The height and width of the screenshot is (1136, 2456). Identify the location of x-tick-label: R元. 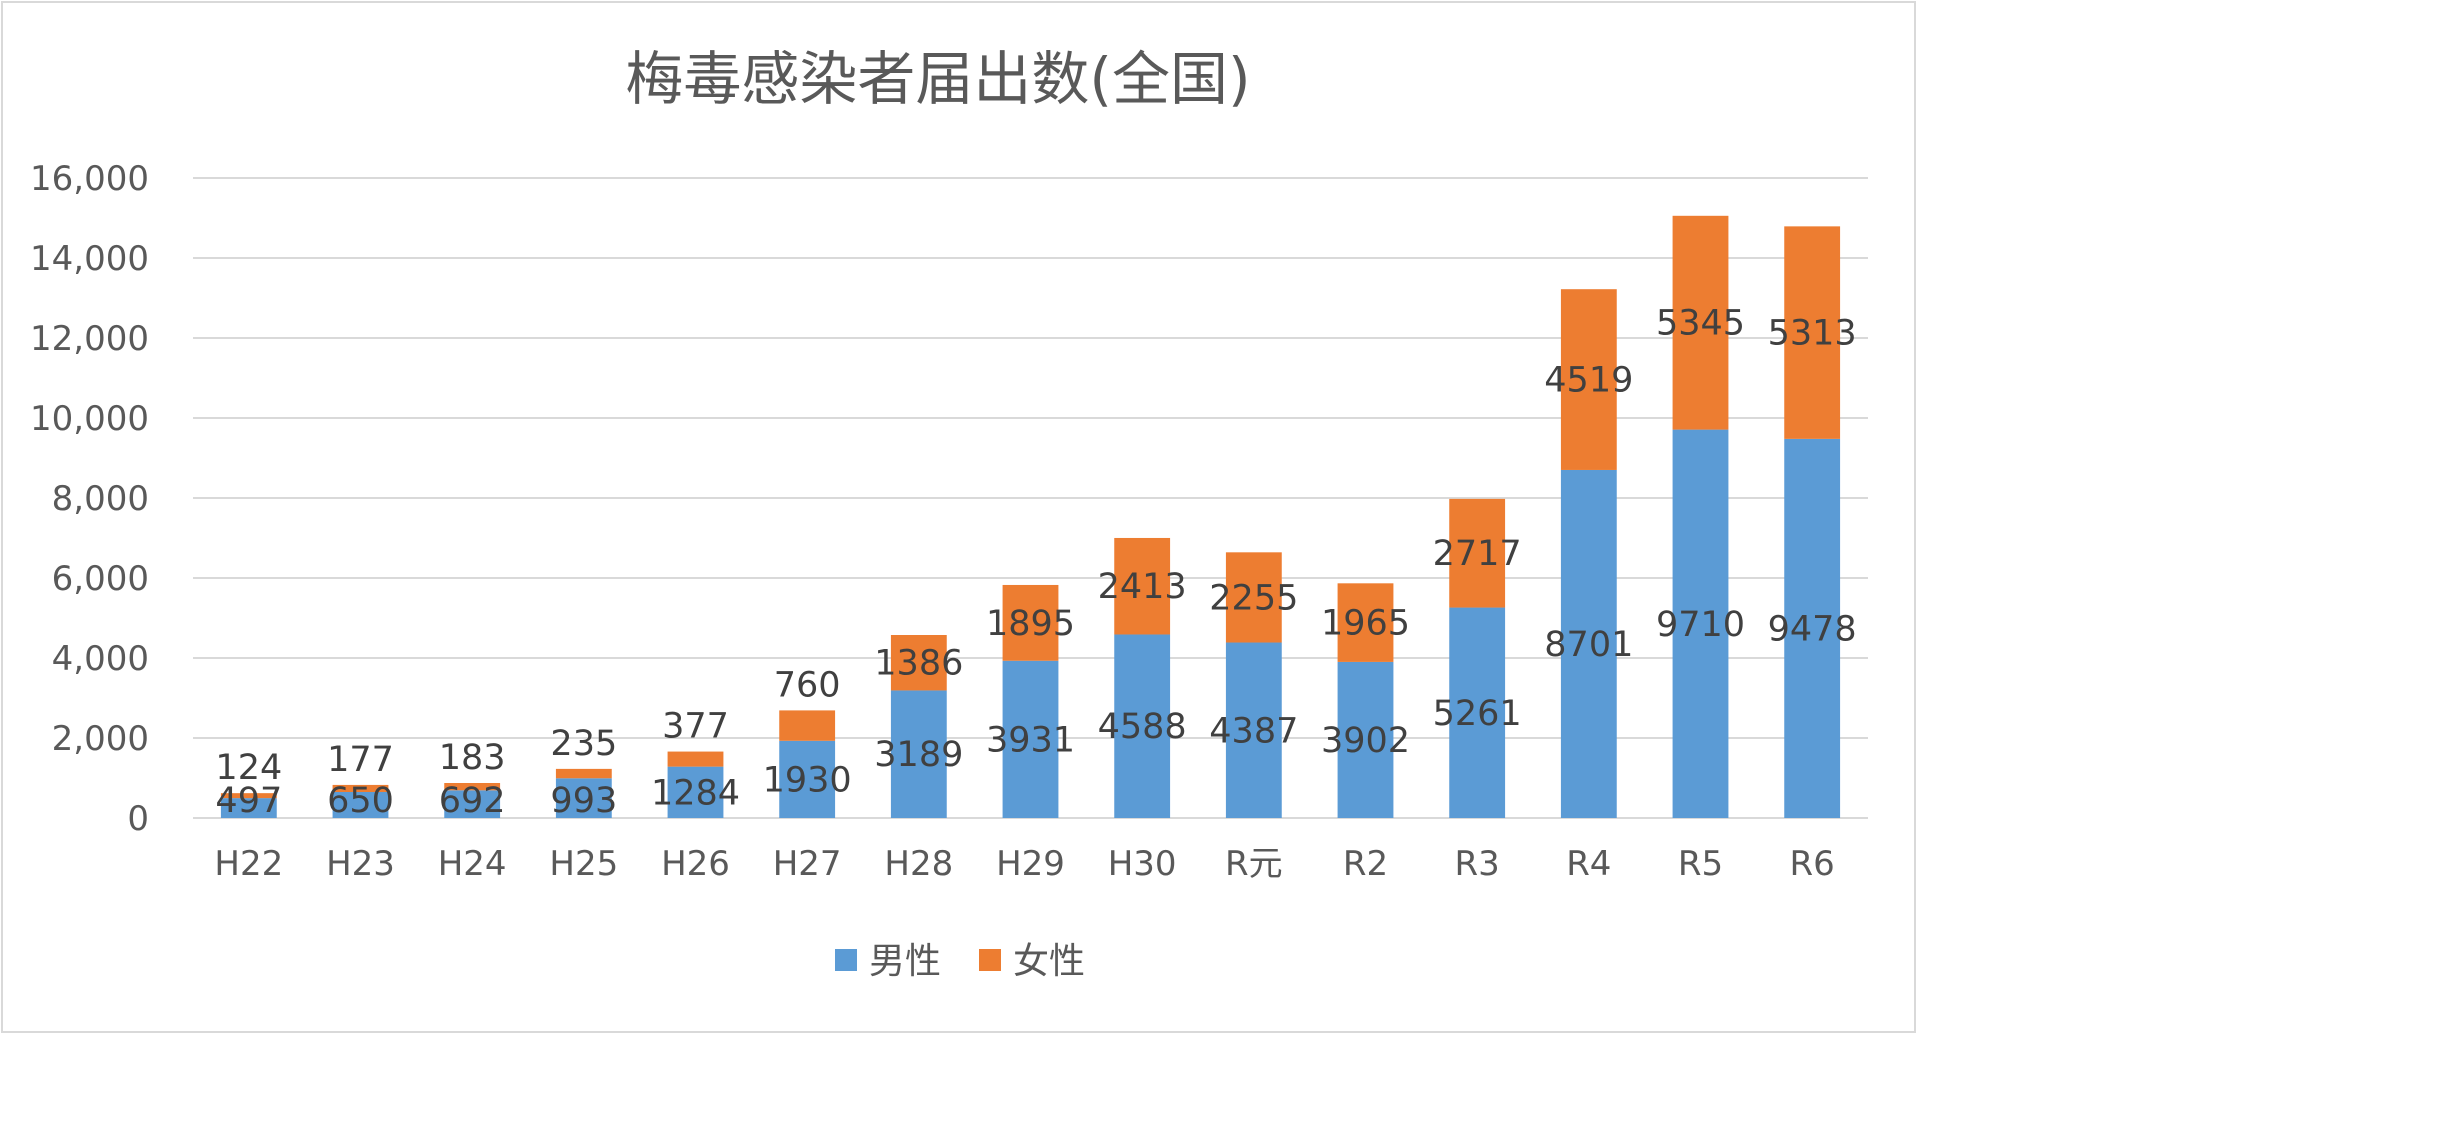
(1254, 864).